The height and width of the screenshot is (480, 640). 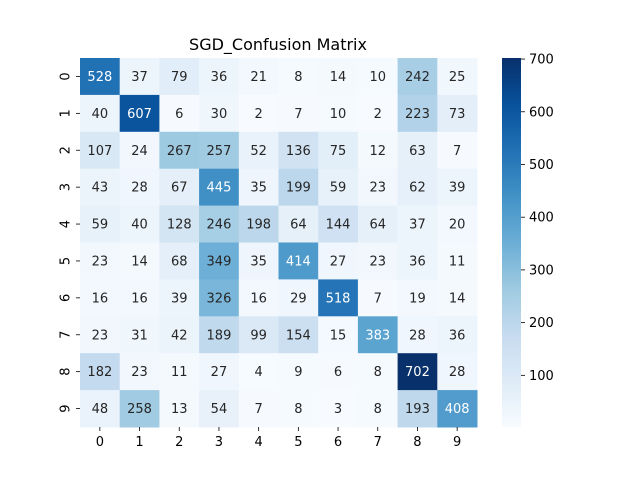 I want to click on cell-value-label: 4, so click(x=259, y=372).